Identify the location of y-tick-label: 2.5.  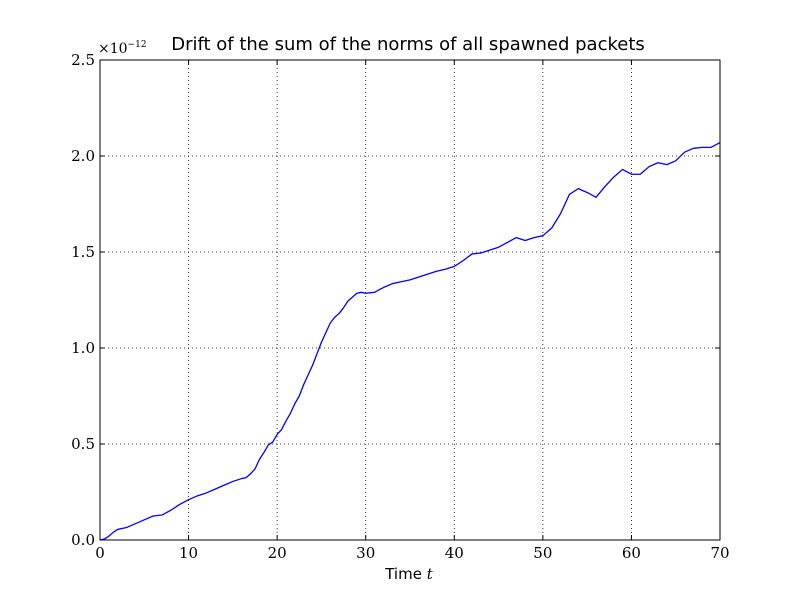
(83, 60).